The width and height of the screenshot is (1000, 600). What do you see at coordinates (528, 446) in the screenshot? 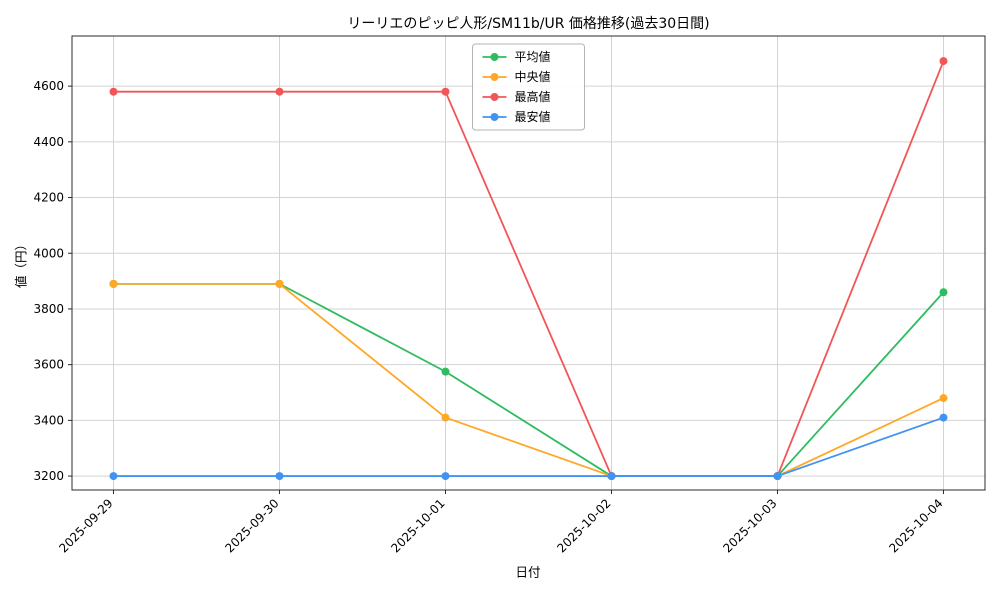
I see `series-line` at bounding box center [528, 446].